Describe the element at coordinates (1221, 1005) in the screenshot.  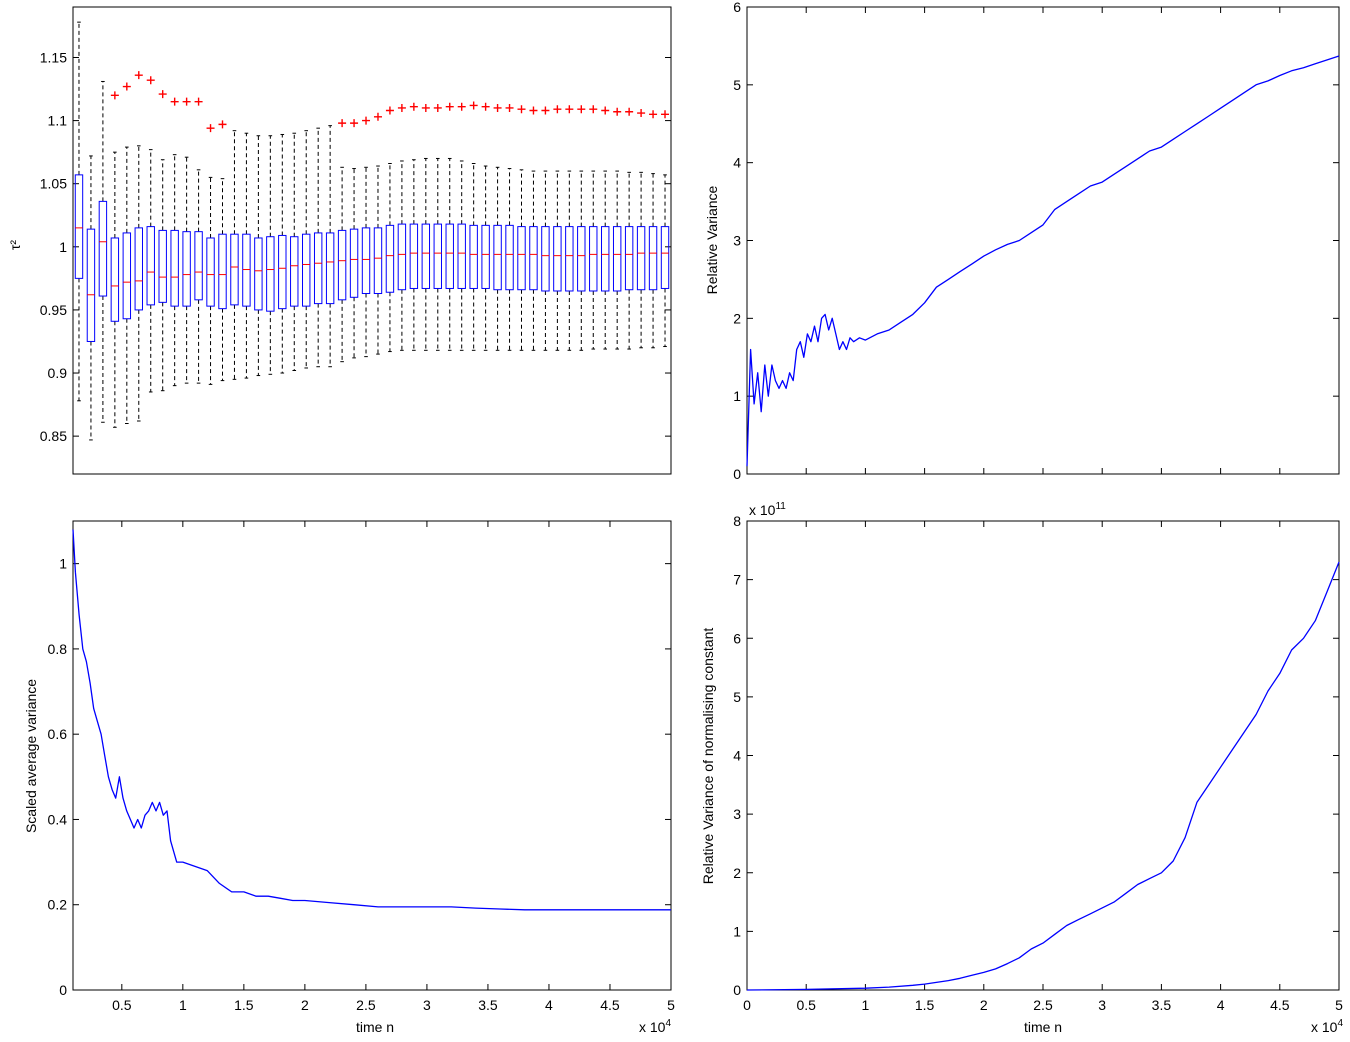
I see `x-tick-label: 4` at that location.